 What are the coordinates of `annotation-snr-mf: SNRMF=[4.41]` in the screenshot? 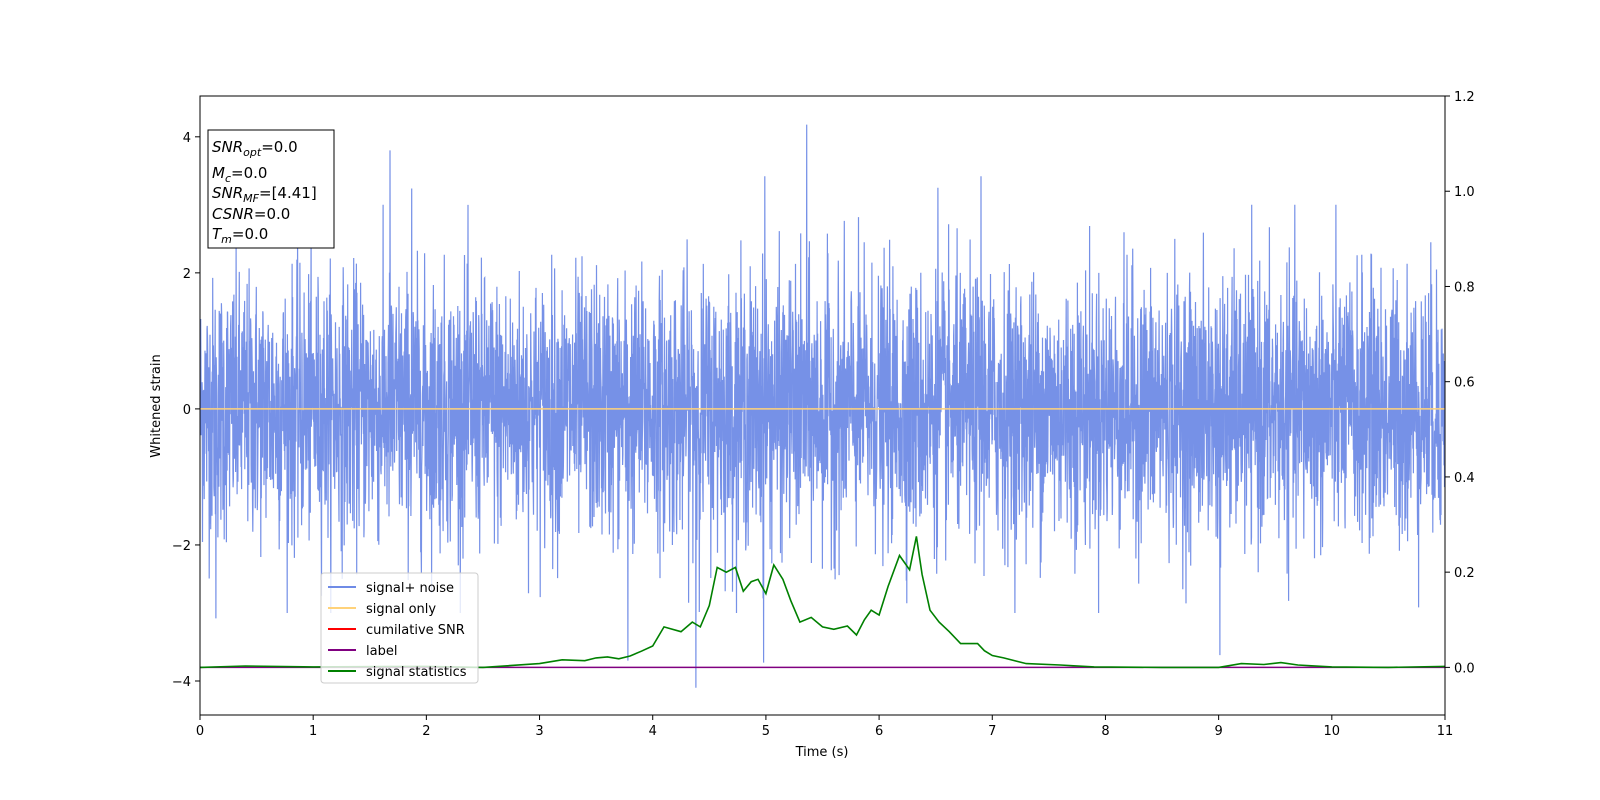 It's located at (264, 194).